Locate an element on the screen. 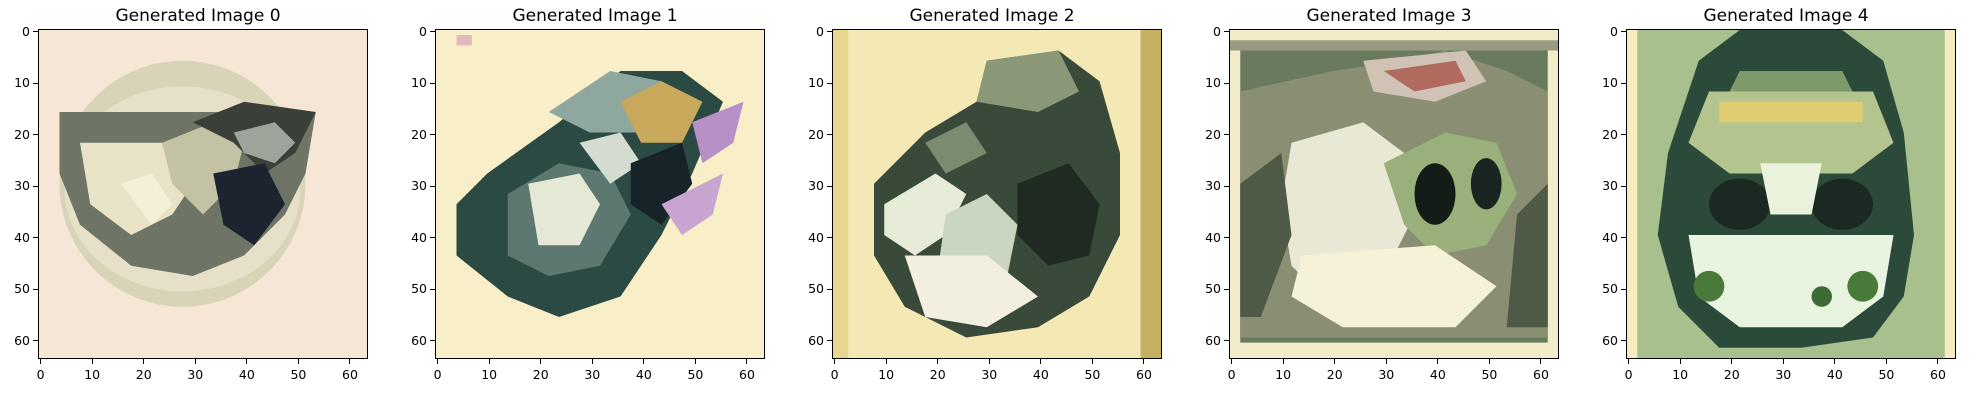 The image size is (1984, 400). x-tick-label: 10 is located at coordinates (489, 374).